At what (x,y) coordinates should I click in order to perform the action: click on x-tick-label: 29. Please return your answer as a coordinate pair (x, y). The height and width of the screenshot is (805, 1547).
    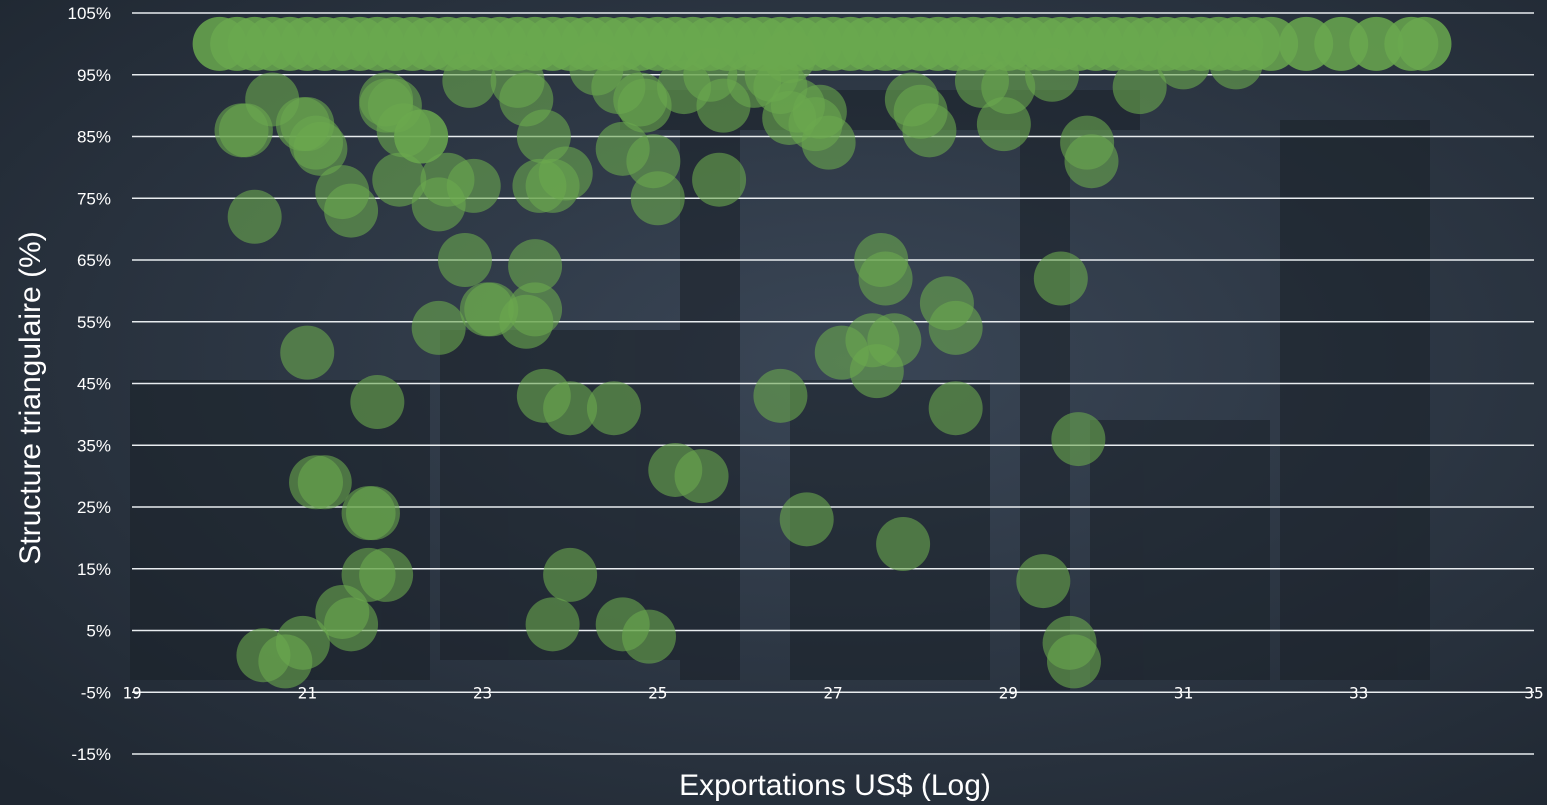
    Looking at the image, I should click on (1008, 692).